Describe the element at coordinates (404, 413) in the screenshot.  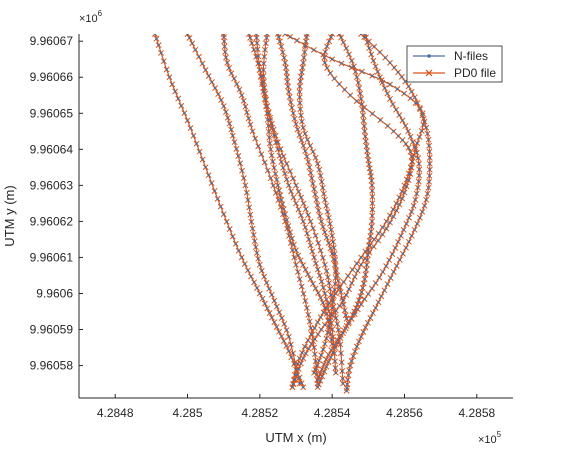
I see `x-tick-label: 4.2856` at that location.